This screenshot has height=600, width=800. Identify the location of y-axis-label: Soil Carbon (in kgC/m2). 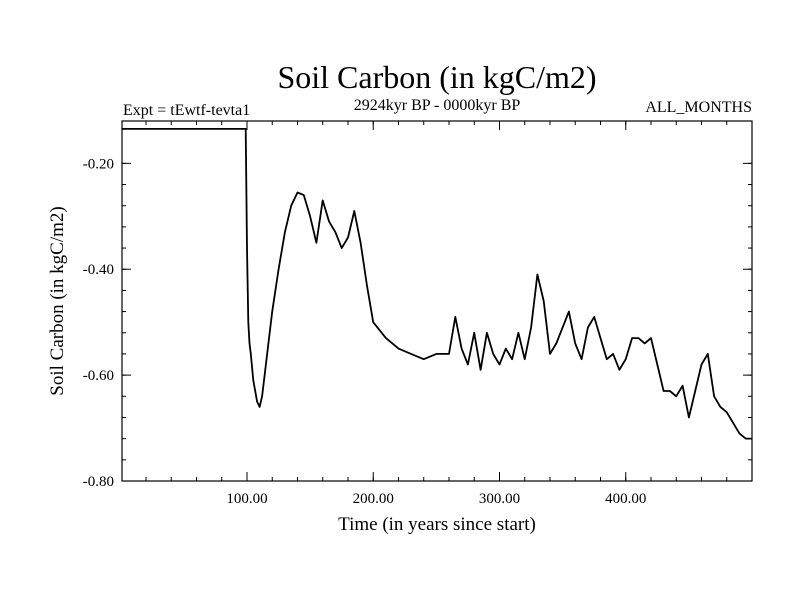
(57, 300).